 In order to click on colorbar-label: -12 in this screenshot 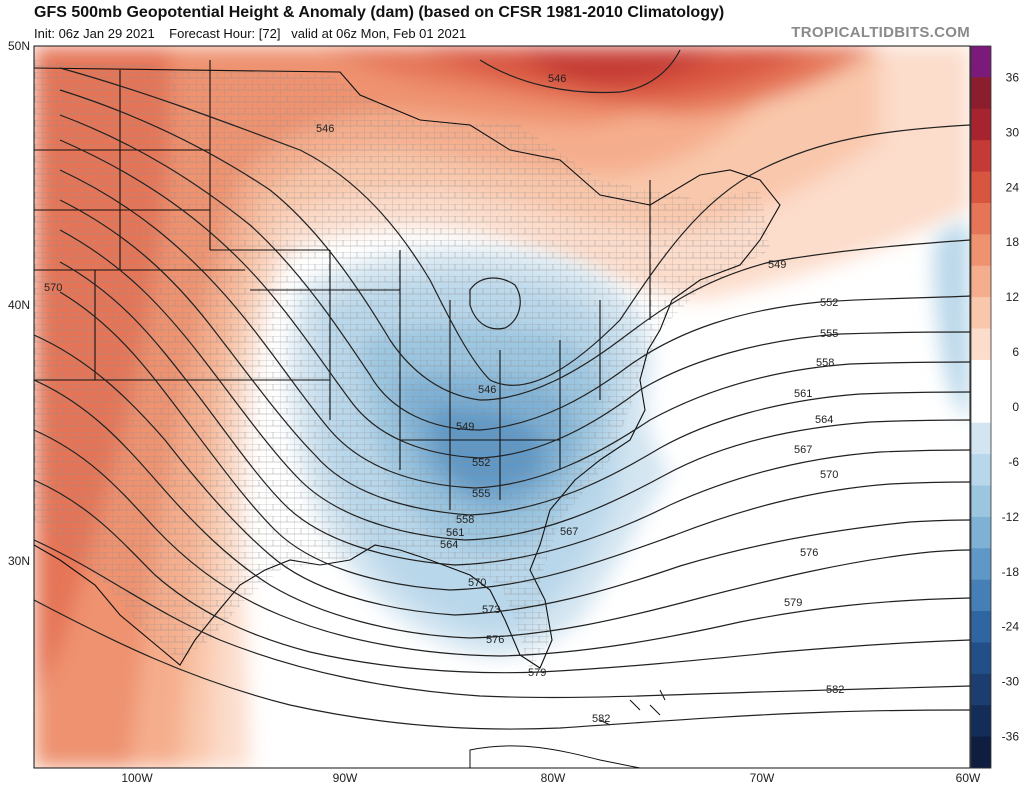, I will do `click(1011, 517)`.